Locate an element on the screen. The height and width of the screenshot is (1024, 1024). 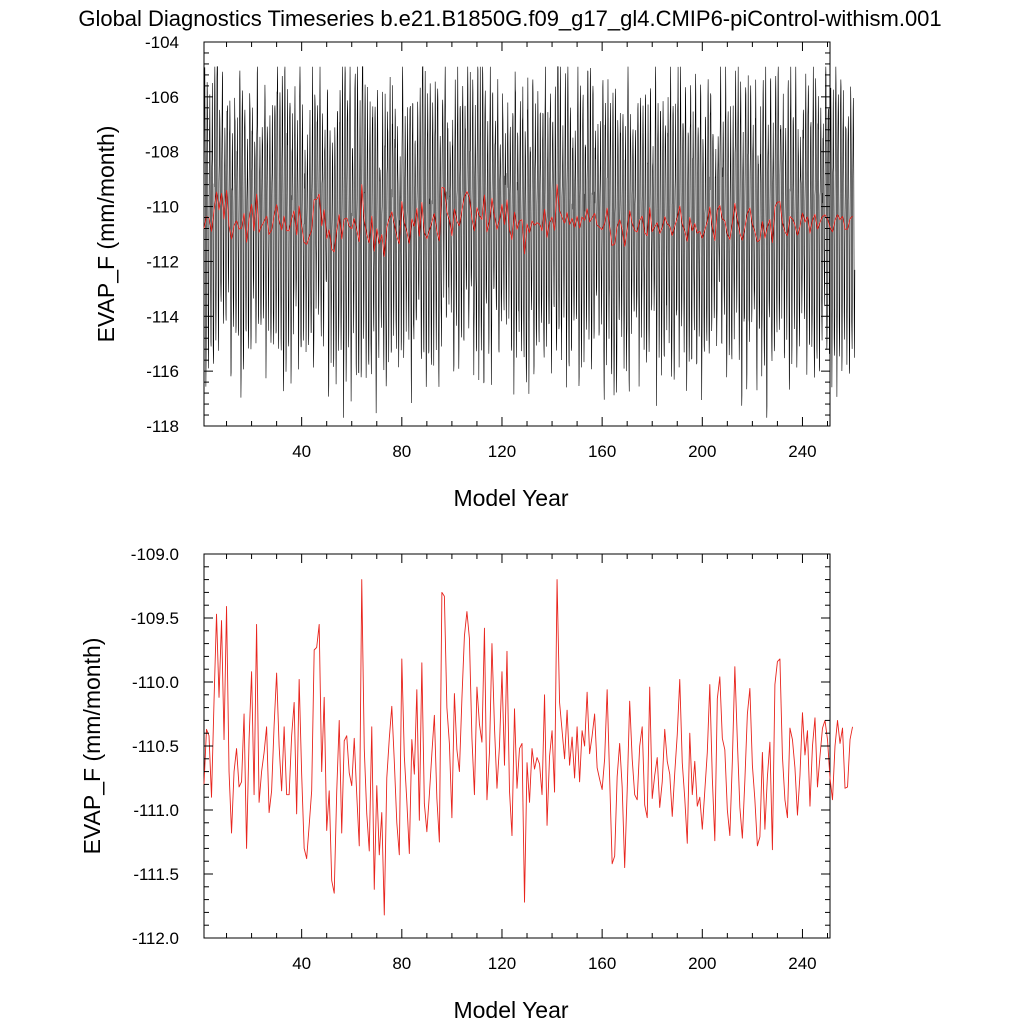
bottom-y-tick-label: -109.5 is located at coordinates (155, 618).